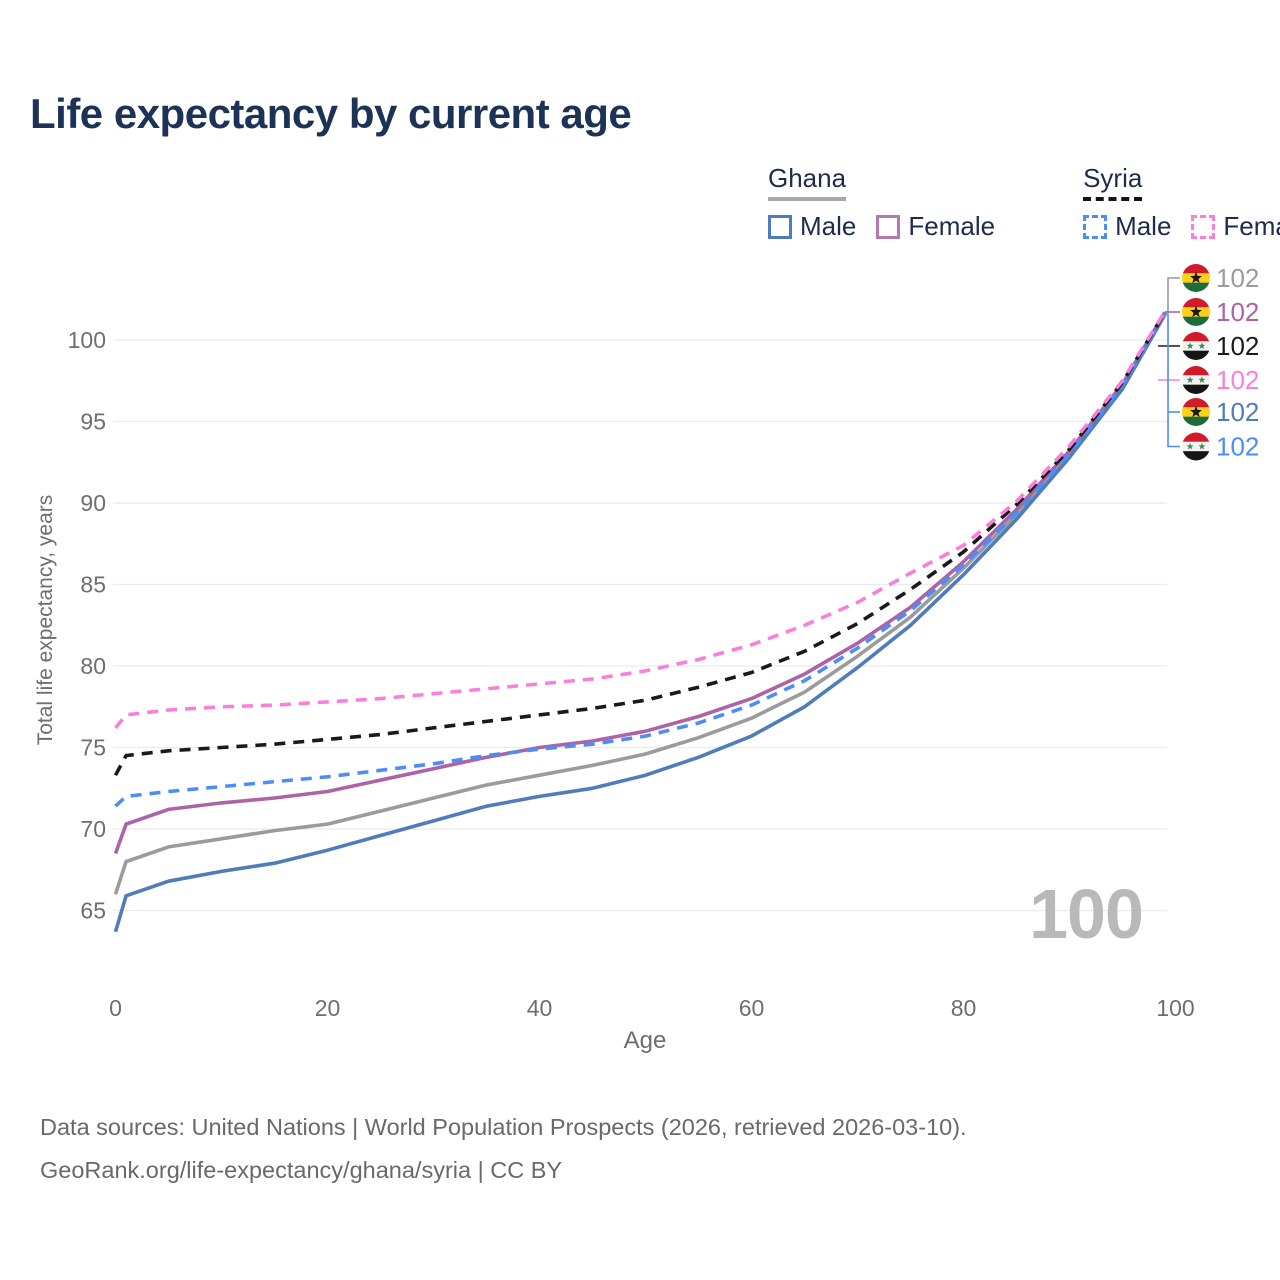  What do you see at coordinates (540, 1008) in the screenshot?
I see `x-tick-label-40: 40` at bounding box center [540, 1008].